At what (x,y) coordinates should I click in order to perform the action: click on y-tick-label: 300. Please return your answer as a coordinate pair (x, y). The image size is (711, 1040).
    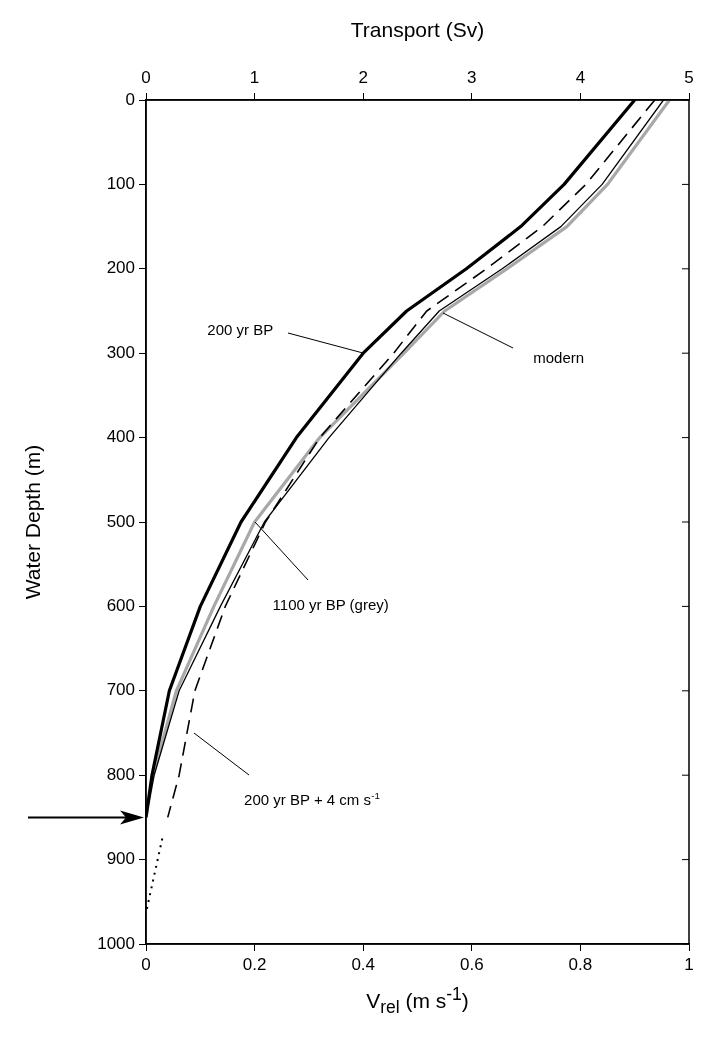
    Looking at the image, I should click on (120, 352).